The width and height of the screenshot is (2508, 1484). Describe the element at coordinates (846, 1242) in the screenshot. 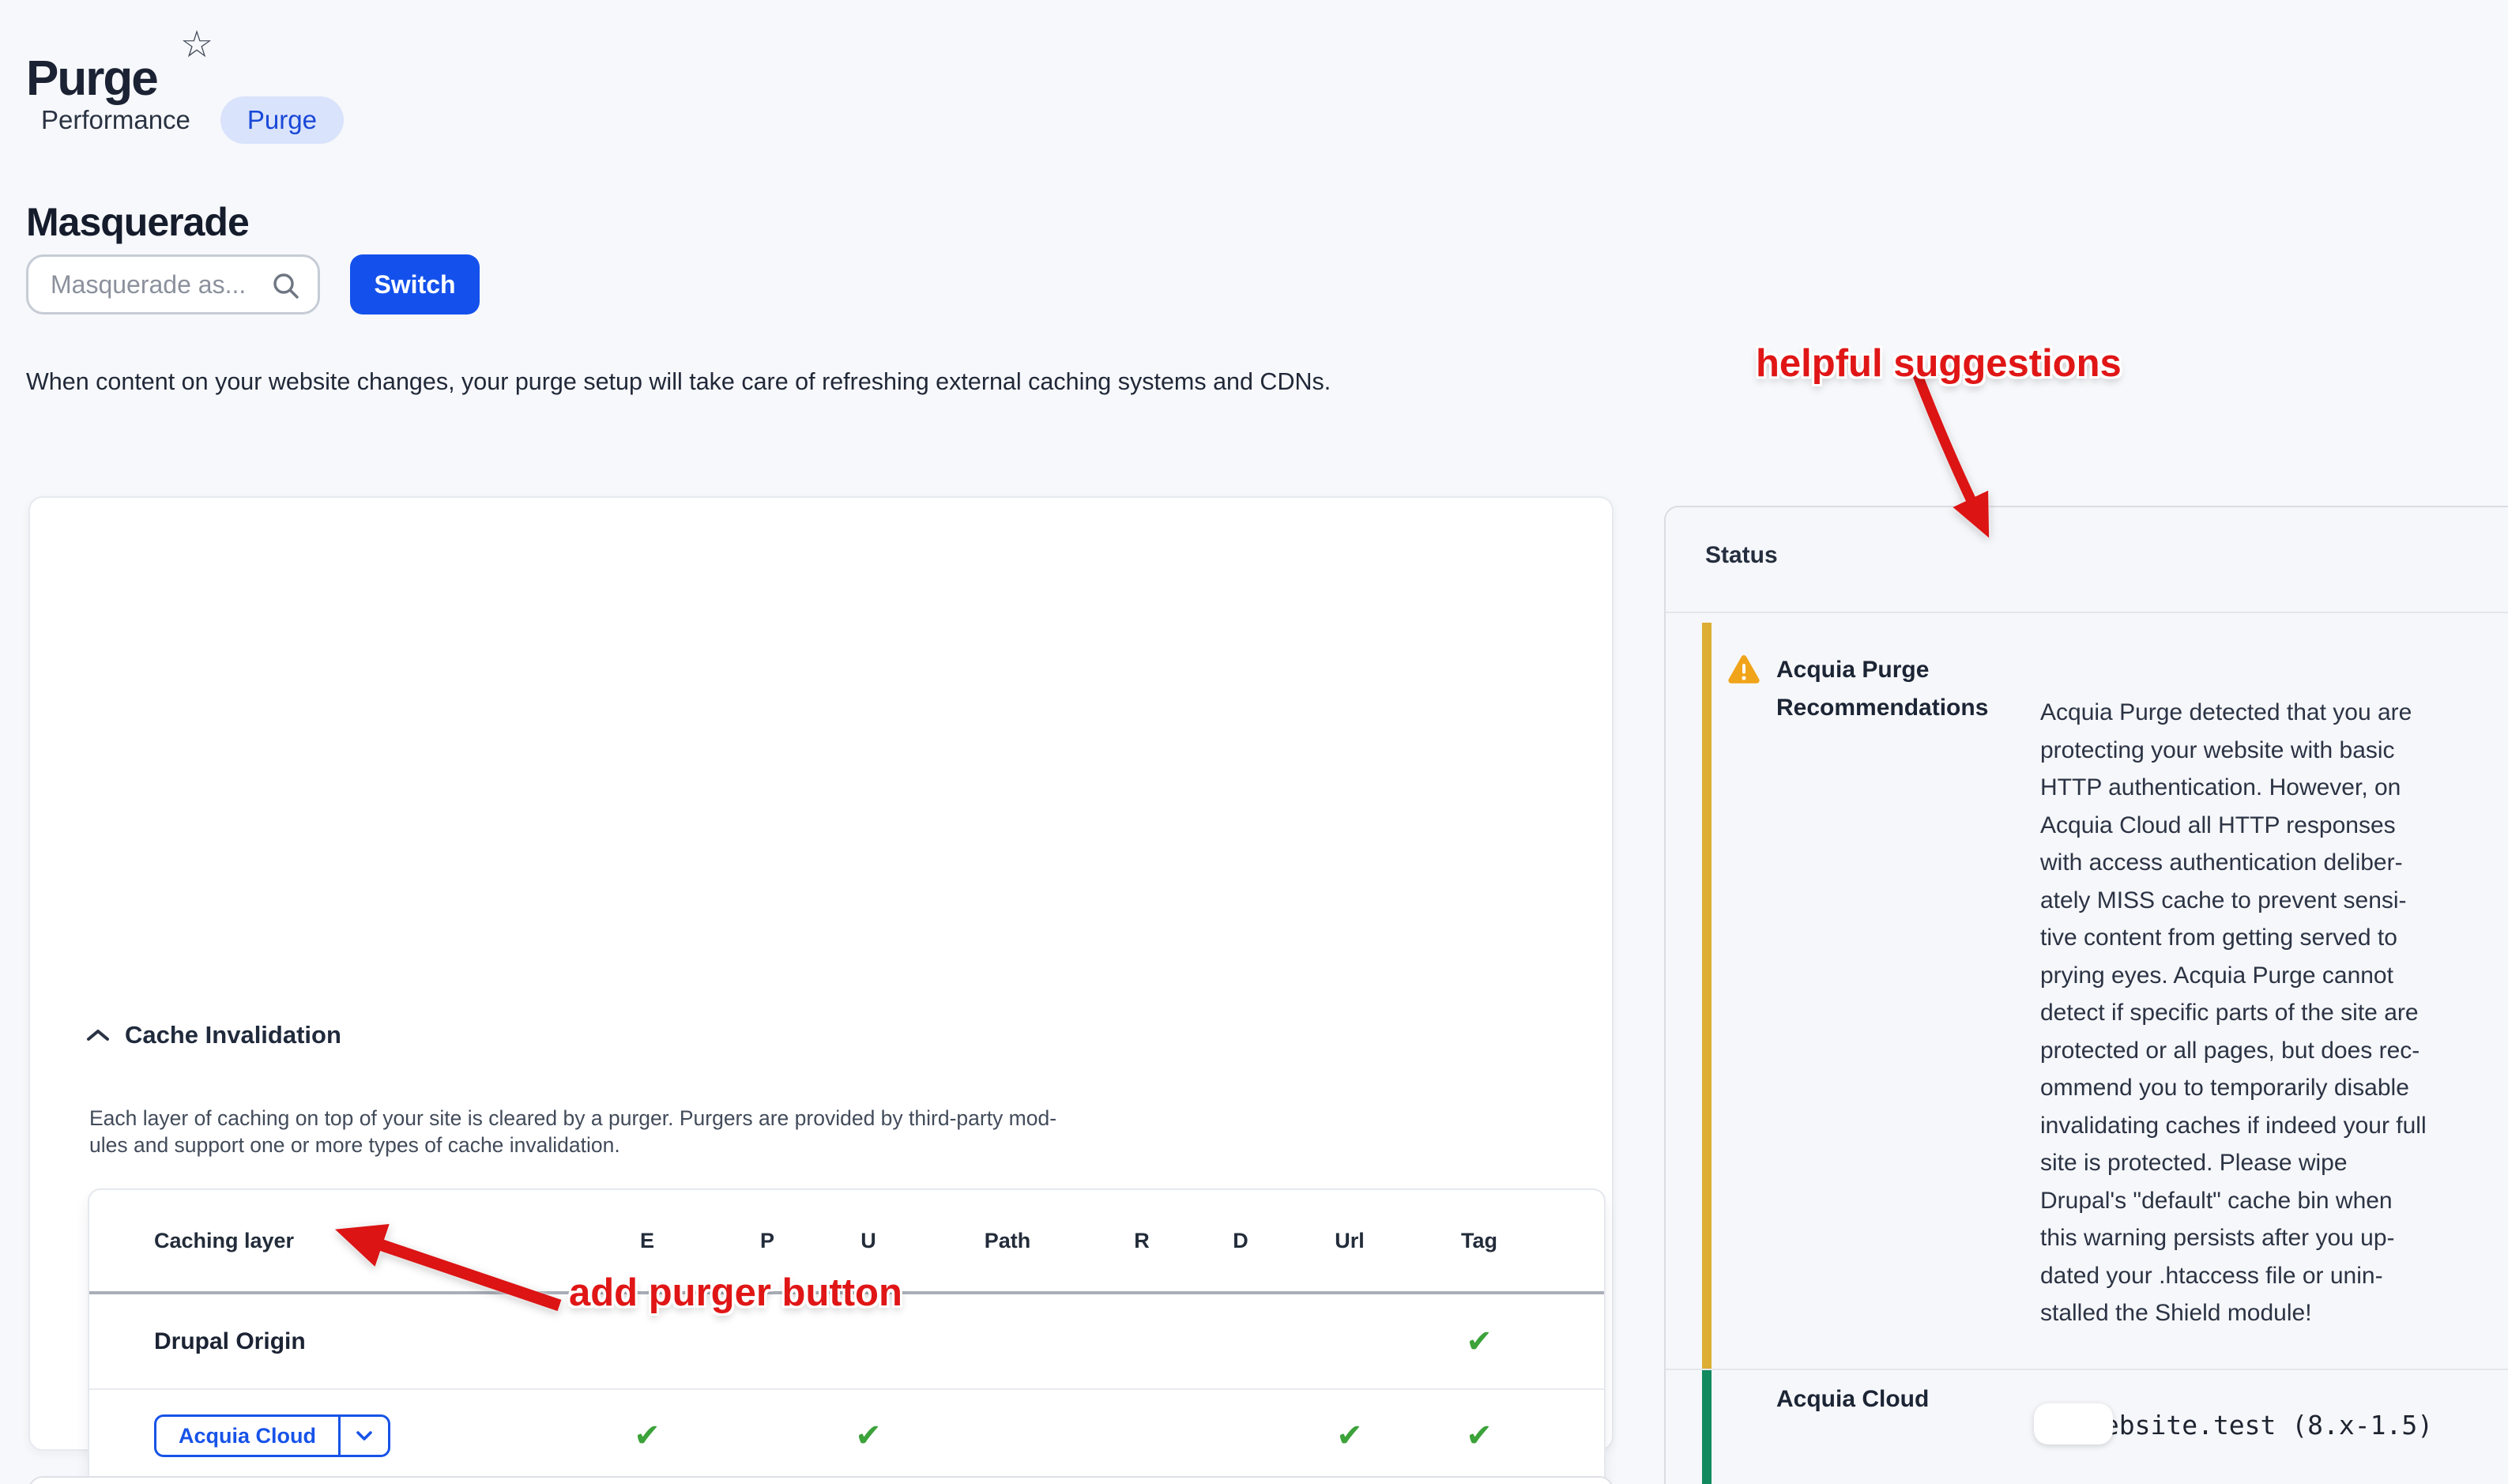

I see `table-header-row: Caching layer E P U Path R D Url Tag` at that location.